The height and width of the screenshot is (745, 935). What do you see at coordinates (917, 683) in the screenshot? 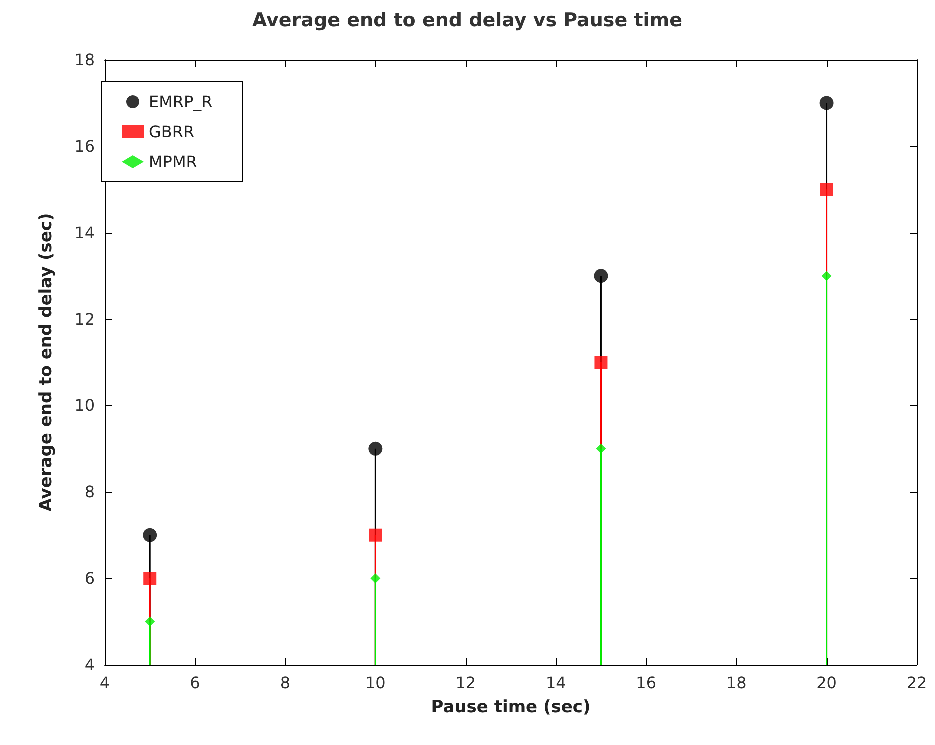
I see `x-tick-label: 22` at bounding box center [917, 683].